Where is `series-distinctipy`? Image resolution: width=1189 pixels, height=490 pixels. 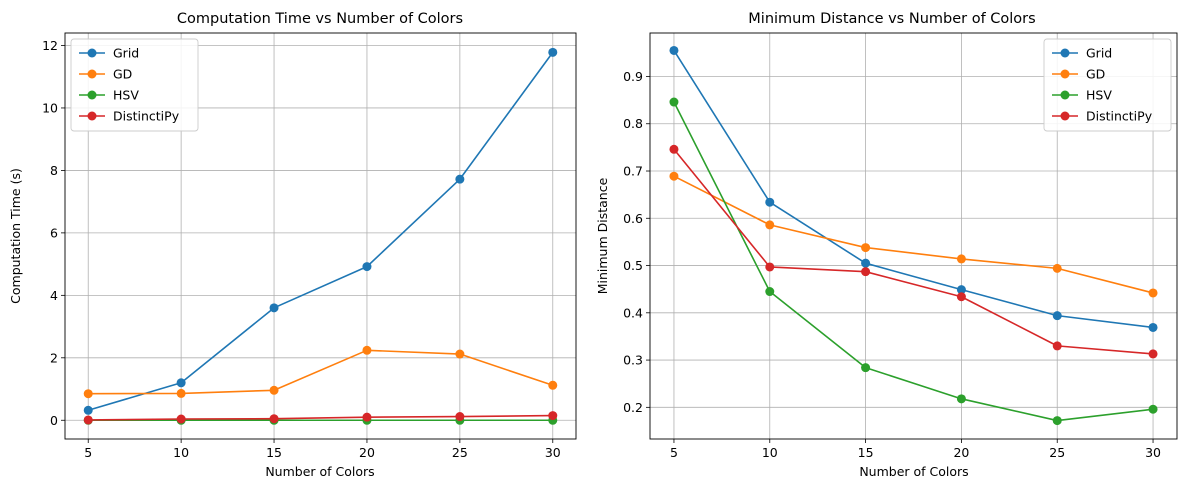 series-distinctipy is located at coordinates (320, 418).